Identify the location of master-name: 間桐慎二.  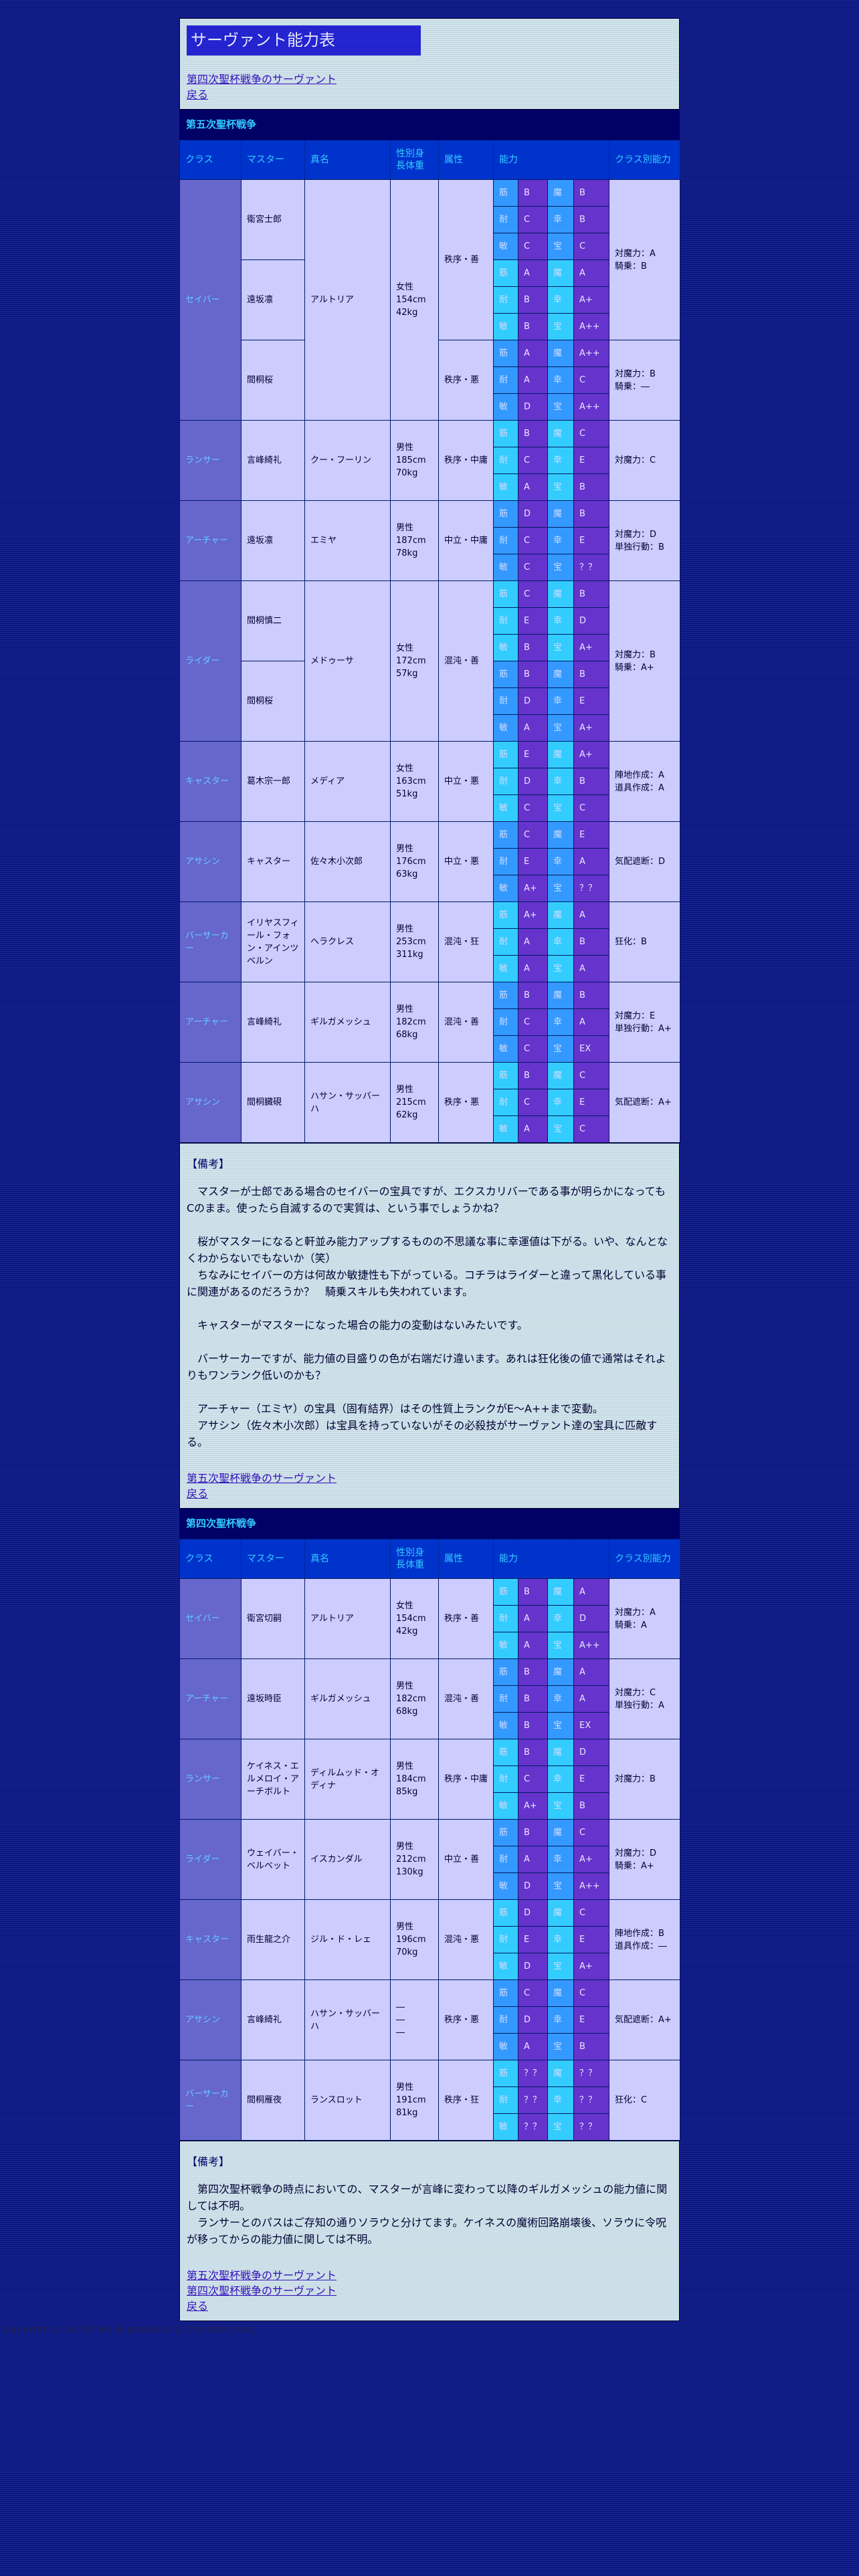
(273, 621).